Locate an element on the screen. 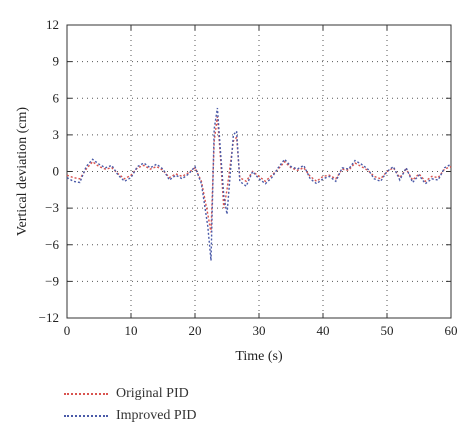  legend: Original PID Improved PID is located at coordinates (130, 405).